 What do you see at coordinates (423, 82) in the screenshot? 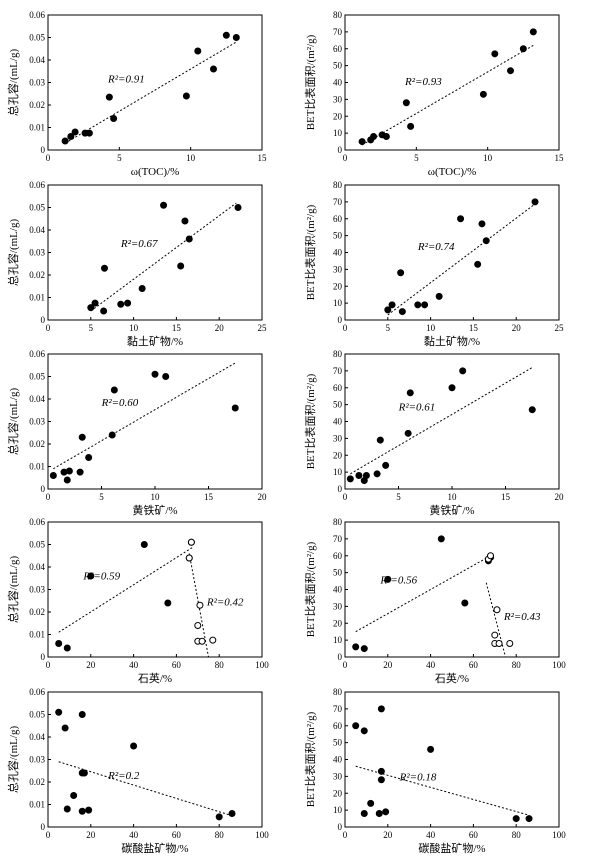
I see `r2-annotation: R²=0.93` at bounding box center [423, 82].